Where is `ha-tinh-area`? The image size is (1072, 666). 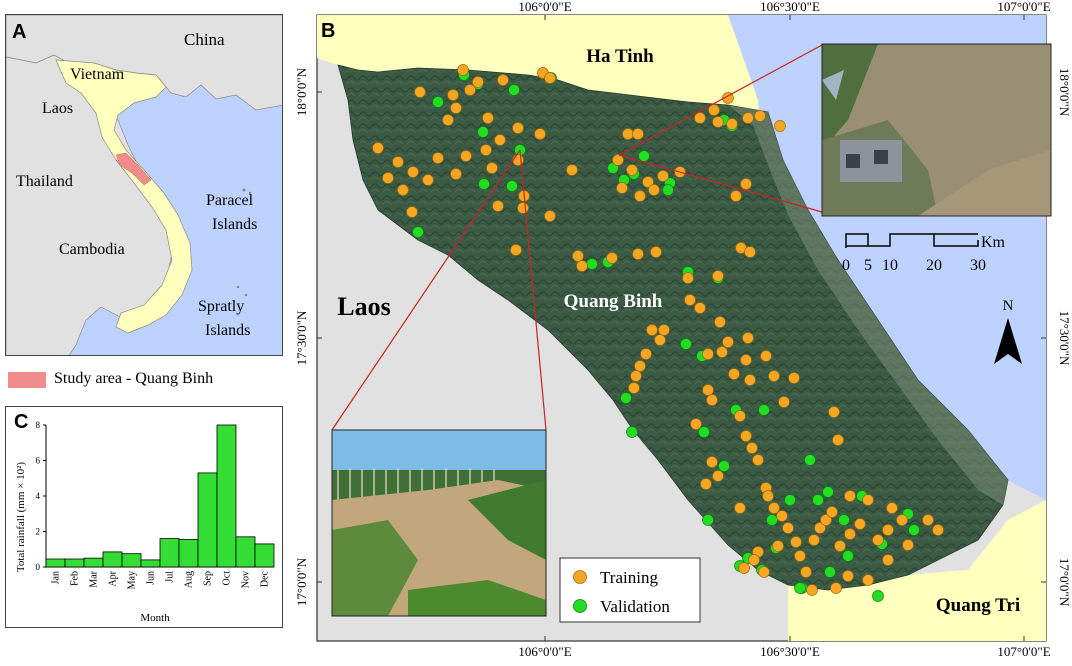 ha-tinh-area is located at coordinates (537, 63).